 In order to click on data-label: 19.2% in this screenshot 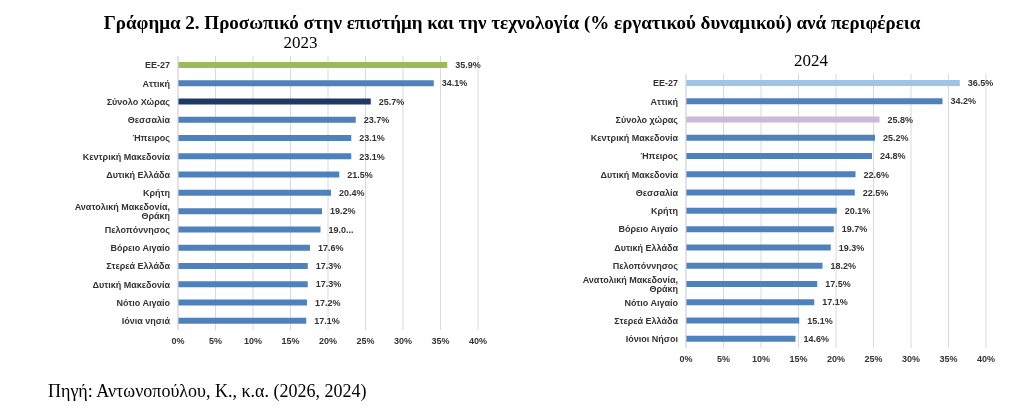, I will do `click(343, 211)`.